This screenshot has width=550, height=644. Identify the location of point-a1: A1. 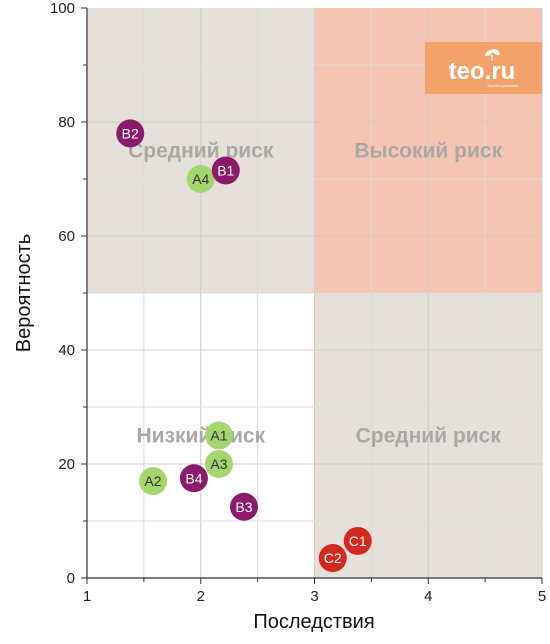
(218, 435).